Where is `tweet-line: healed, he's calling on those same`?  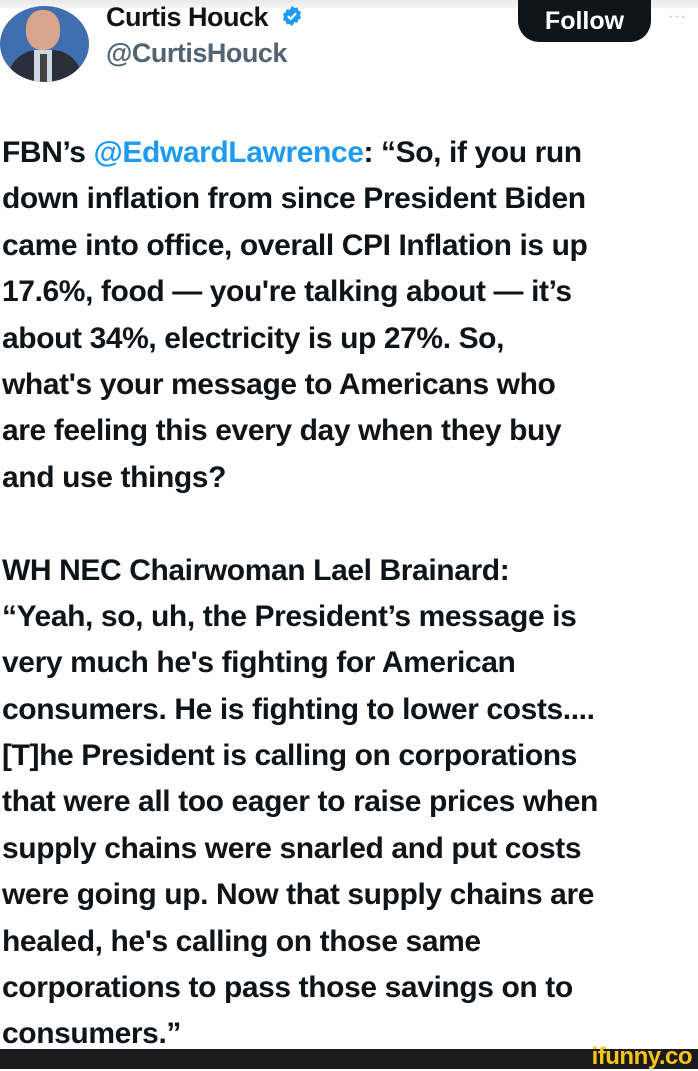 tweet-line: healed, he's calling on those same is located at coordinates (241, 941).